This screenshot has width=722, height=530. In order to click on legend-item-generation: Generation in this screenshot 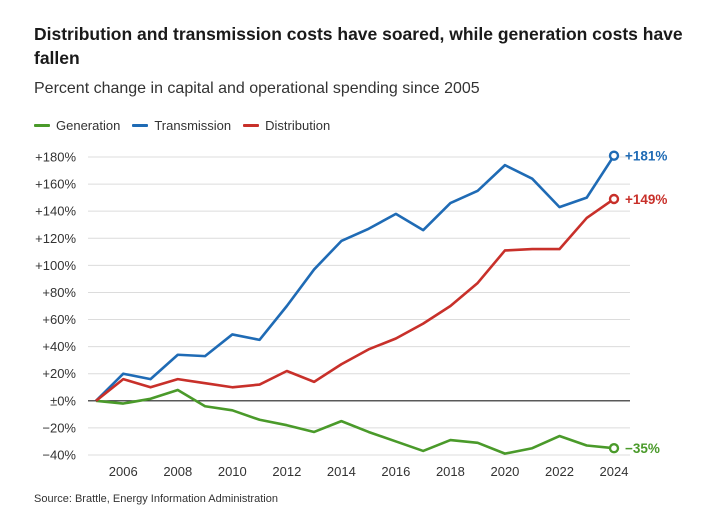, I will do `click(77, 125)`.